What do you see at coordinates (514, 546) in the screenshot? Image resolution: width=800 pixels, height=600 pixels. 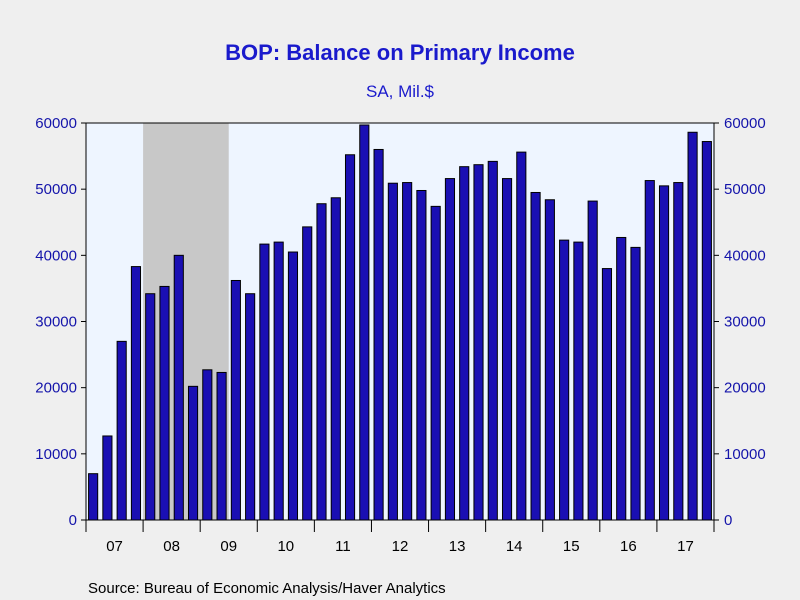 I see `x-tick-label: 14` at bounding box center [514, 546].